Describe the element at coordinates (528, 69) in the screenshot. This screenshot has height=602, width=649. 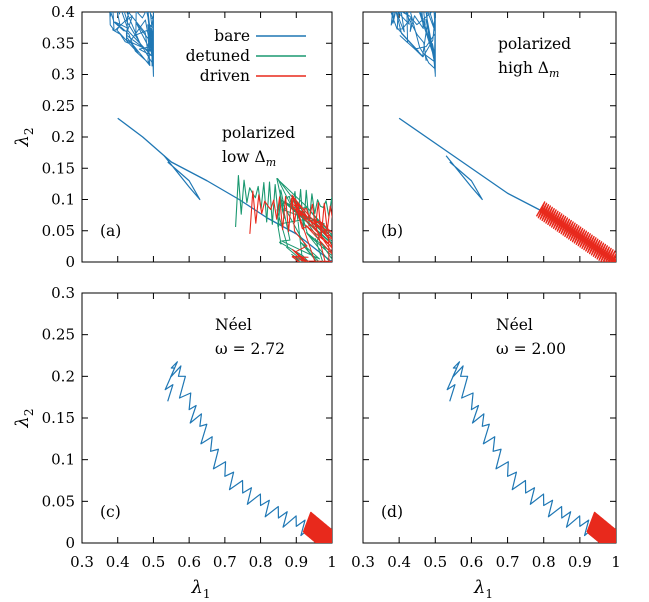
I see `annotation-line: high Δm` at that location.